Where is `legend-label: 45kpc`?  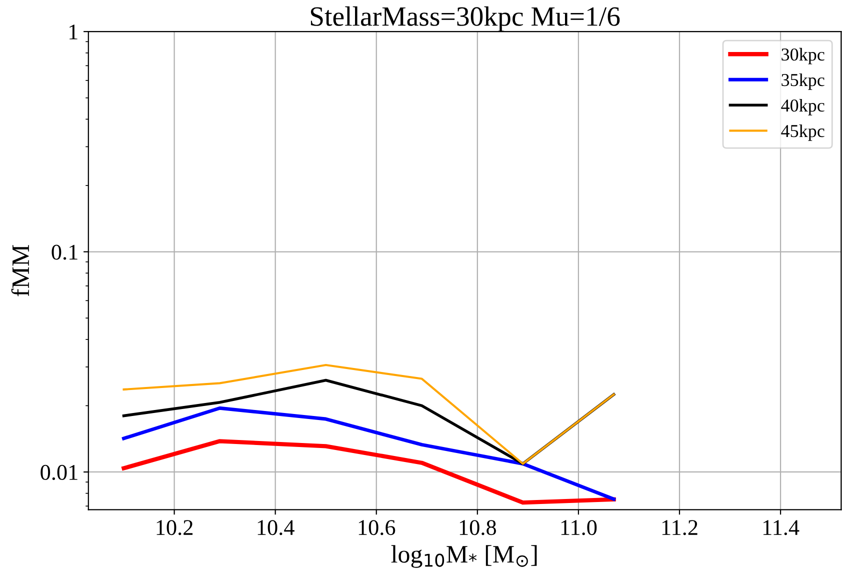
legend-label: 45kpc is located at coordinates (802, 132).